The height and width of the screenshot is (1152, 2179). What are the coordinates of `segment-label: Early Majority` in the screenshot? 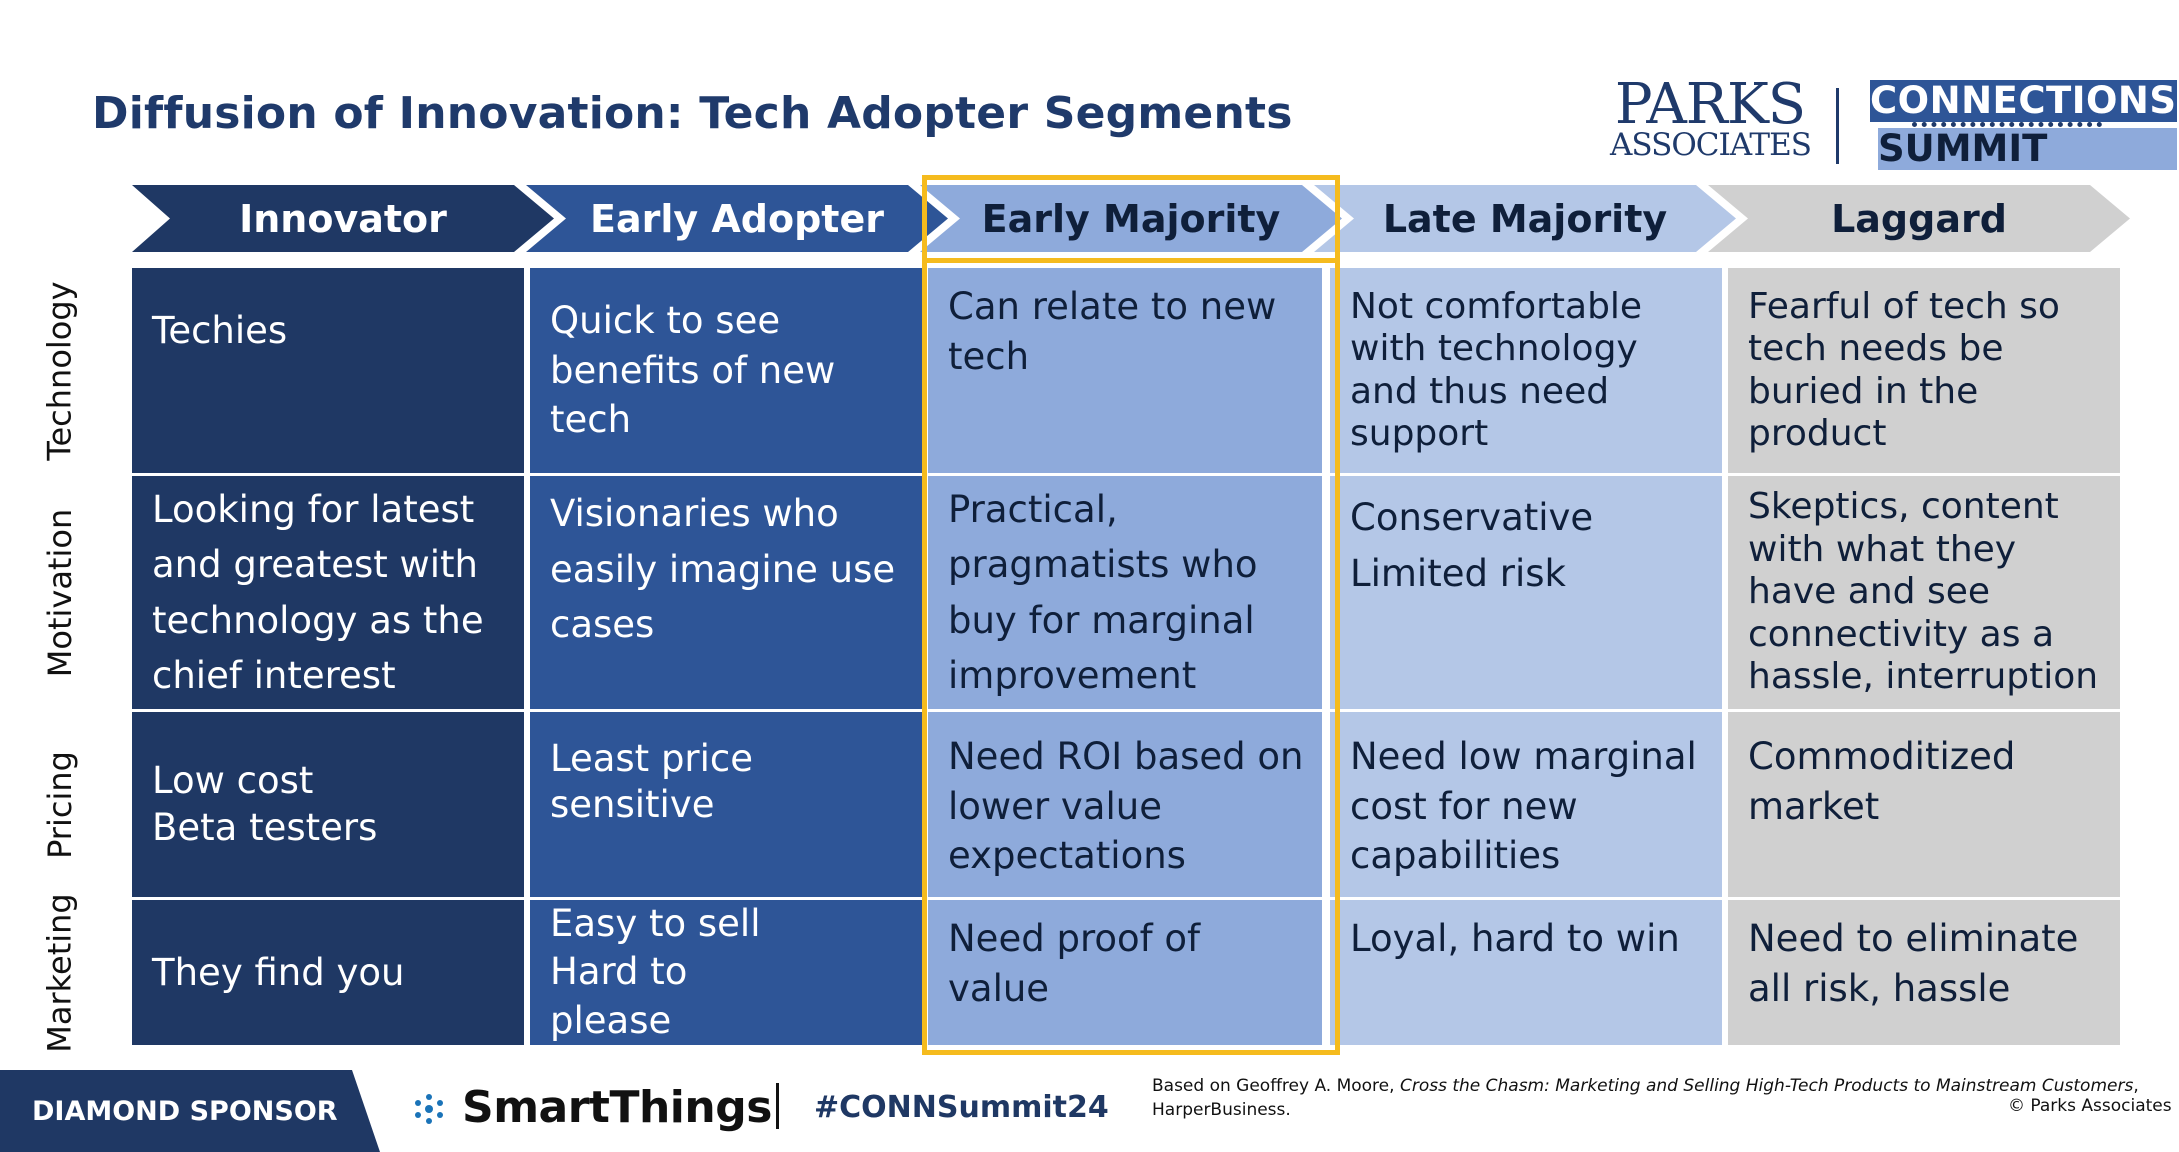 It's located at (1131, 218).